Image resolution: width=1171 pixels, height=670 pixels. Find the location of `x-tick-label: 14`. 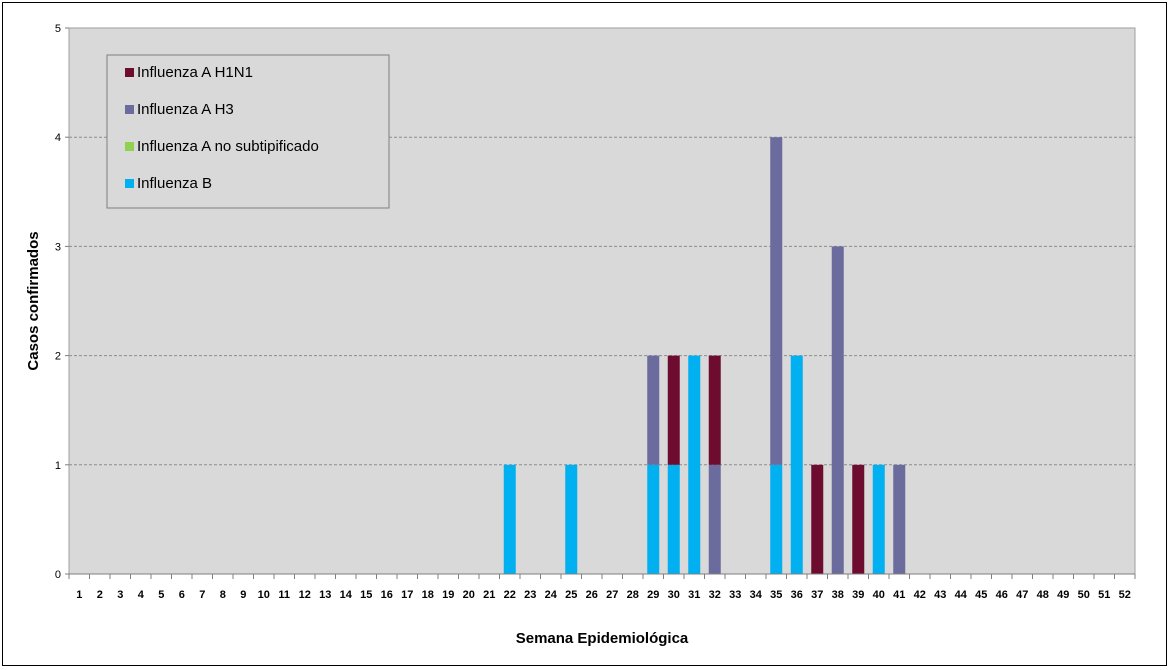

x-tick-label: 14 is located at coordinates (346, 595).